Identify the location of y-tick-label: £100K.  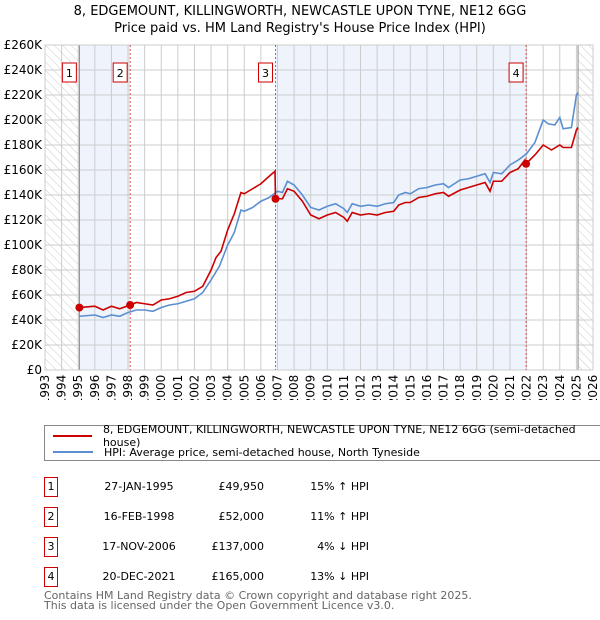
(24, 245).